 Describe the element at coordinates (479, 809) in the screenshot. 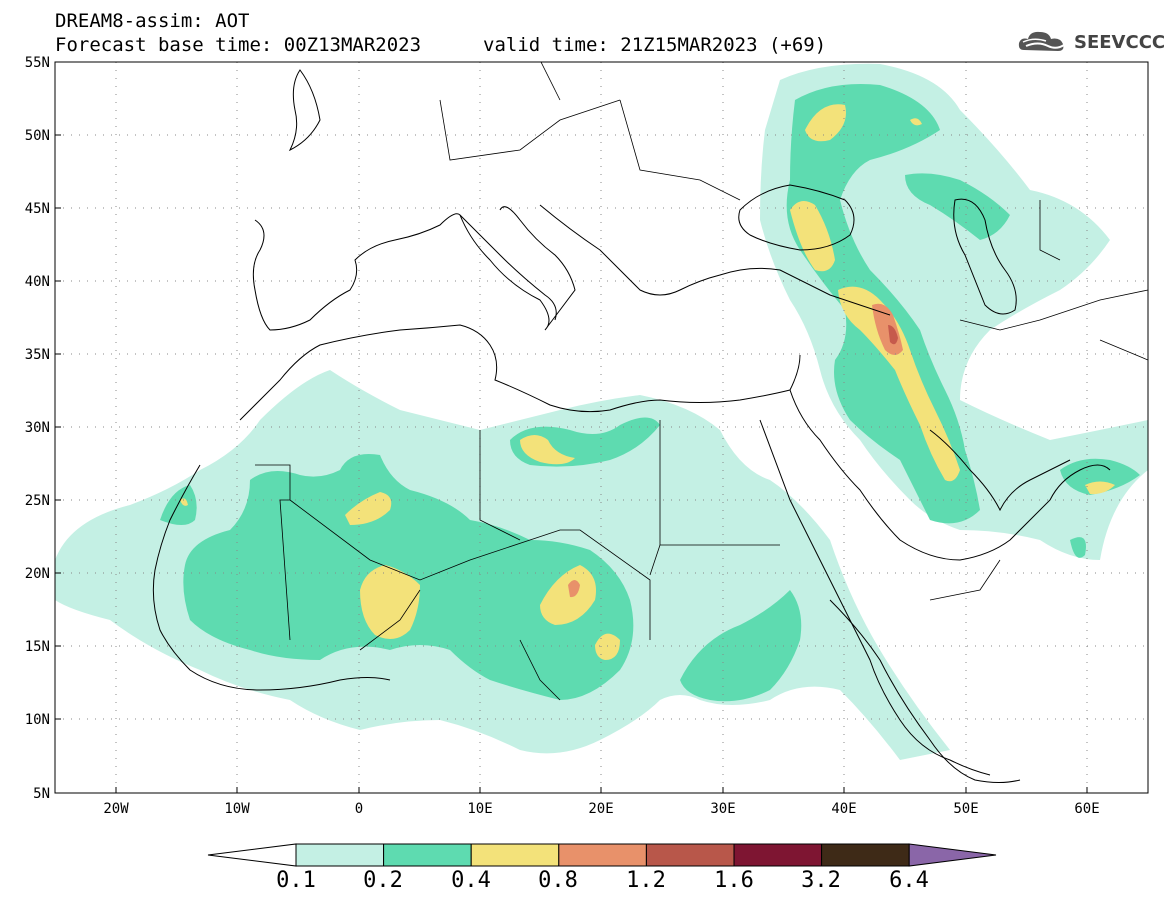

I see `lon-label-10e: 10E` at that location.